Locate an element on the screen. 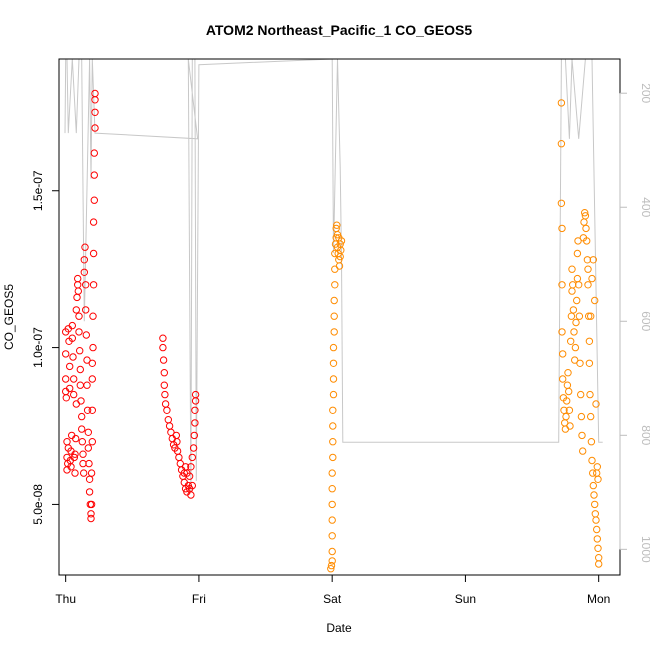 The height and width of the screenshot is (650, 650). y-axis: 5.0e-08 1.0e-07 1.5e-07 is located at coordinates (45, 347).